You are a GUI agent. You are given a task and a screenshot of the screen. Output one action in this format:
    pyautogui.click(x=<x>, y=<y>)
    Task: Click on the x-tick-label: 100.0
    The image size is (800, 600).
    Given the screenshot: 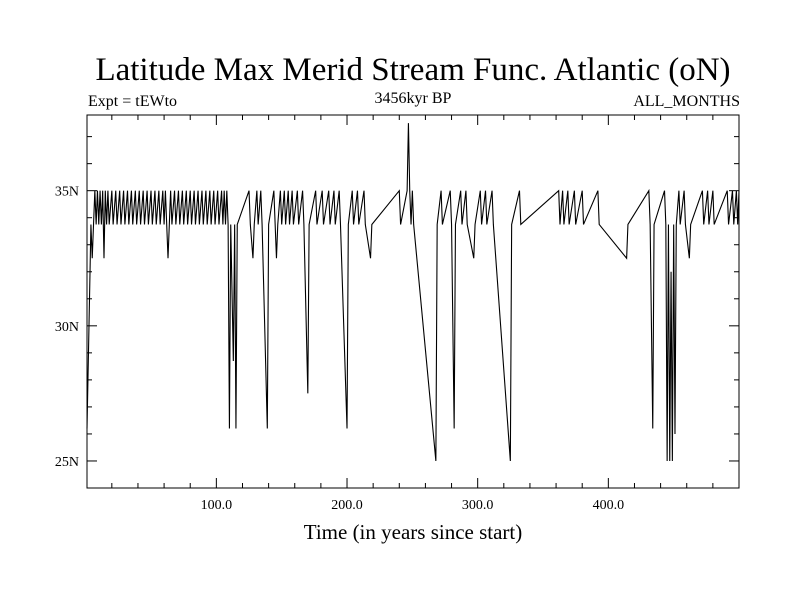 What is the action you would take?
    pyautogui.click(x=217, y=505)
    